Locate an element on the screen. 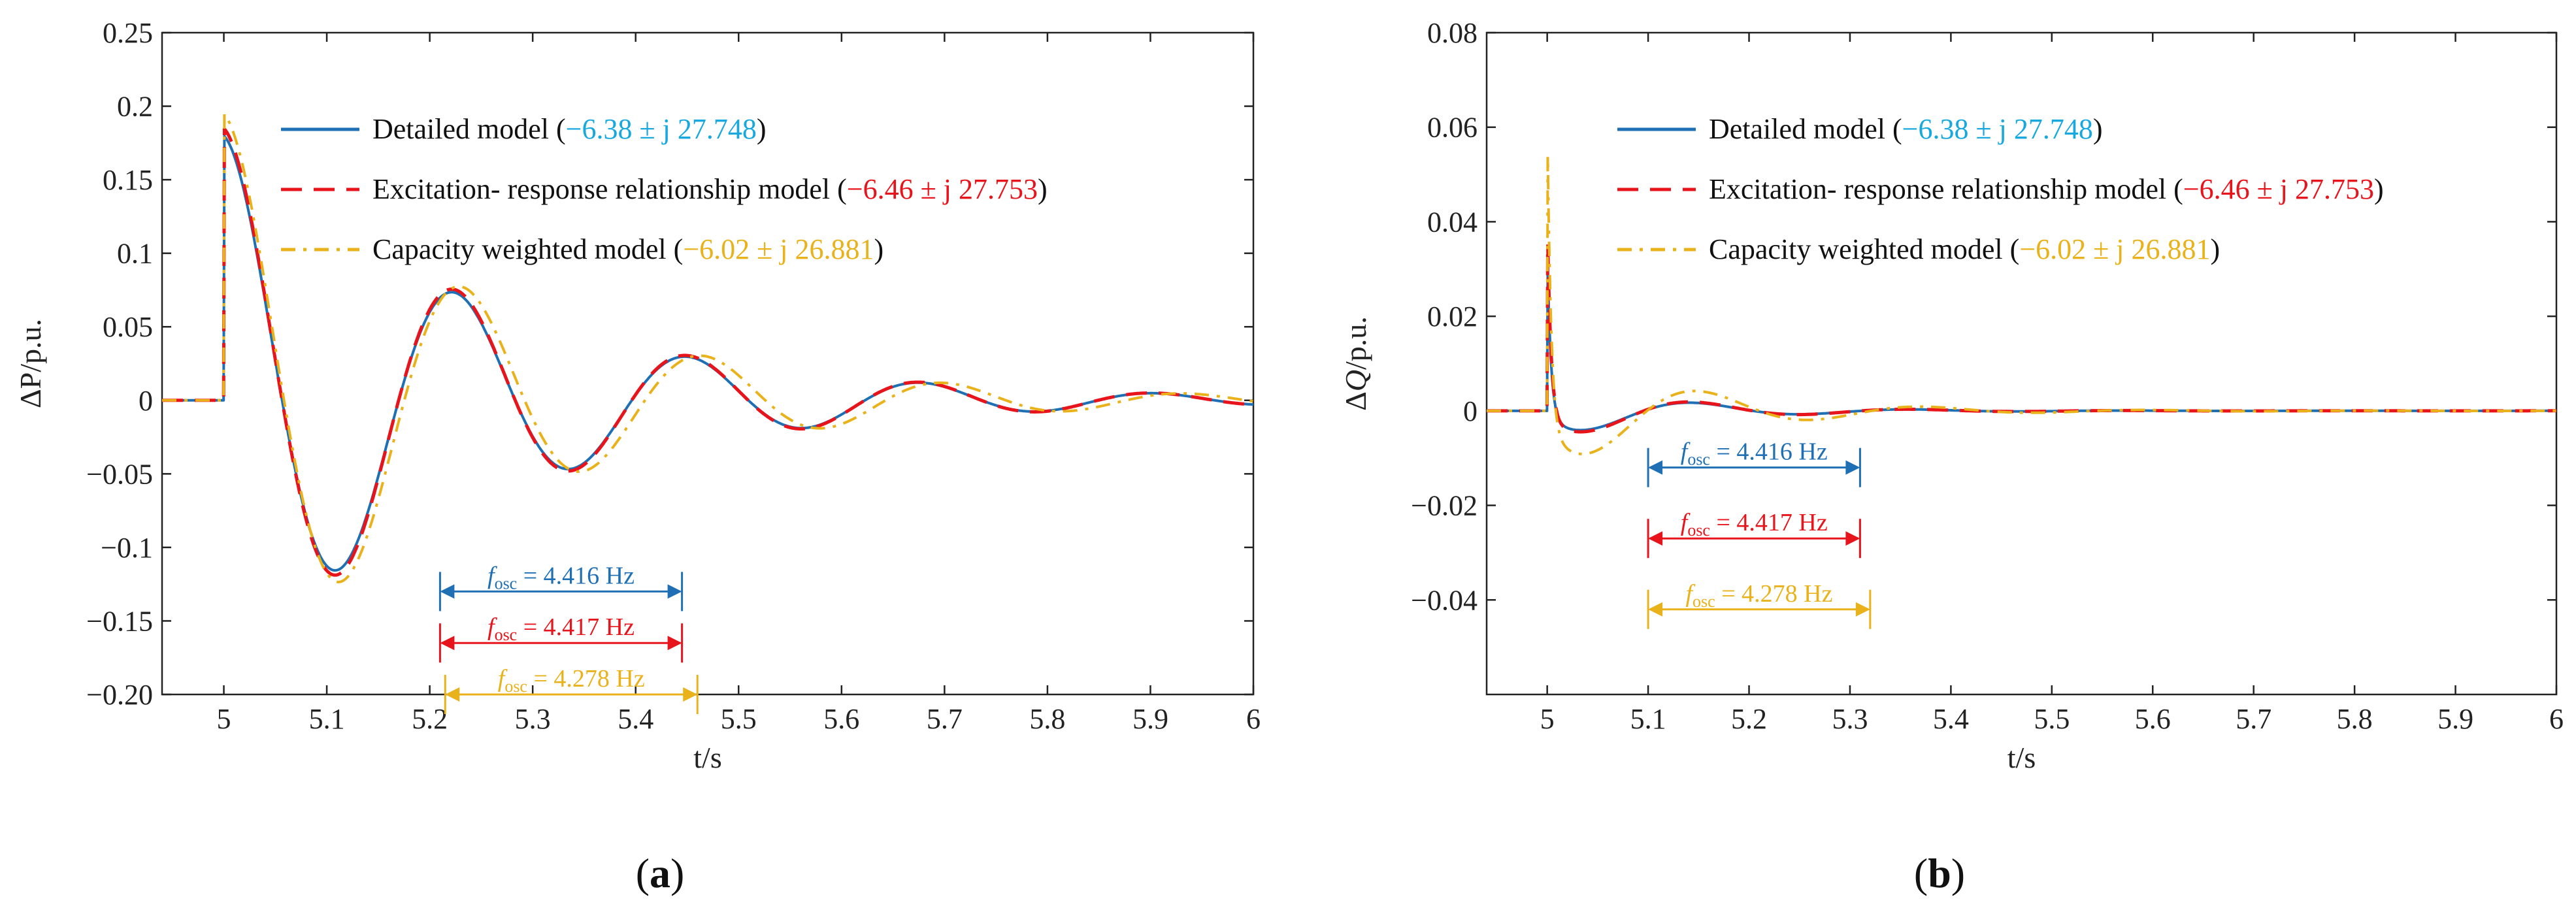  y-tick-label: 0.05 is located at coordinates (128, 327).